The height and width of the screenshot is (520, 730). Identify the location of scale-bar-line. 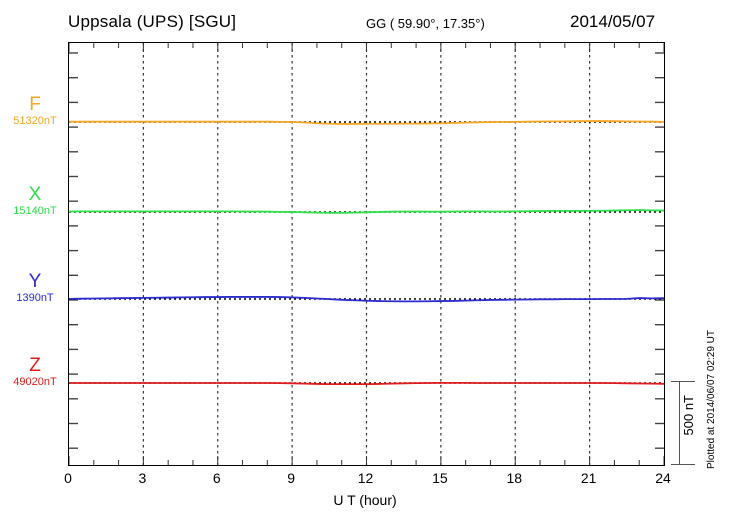
(679, 423).